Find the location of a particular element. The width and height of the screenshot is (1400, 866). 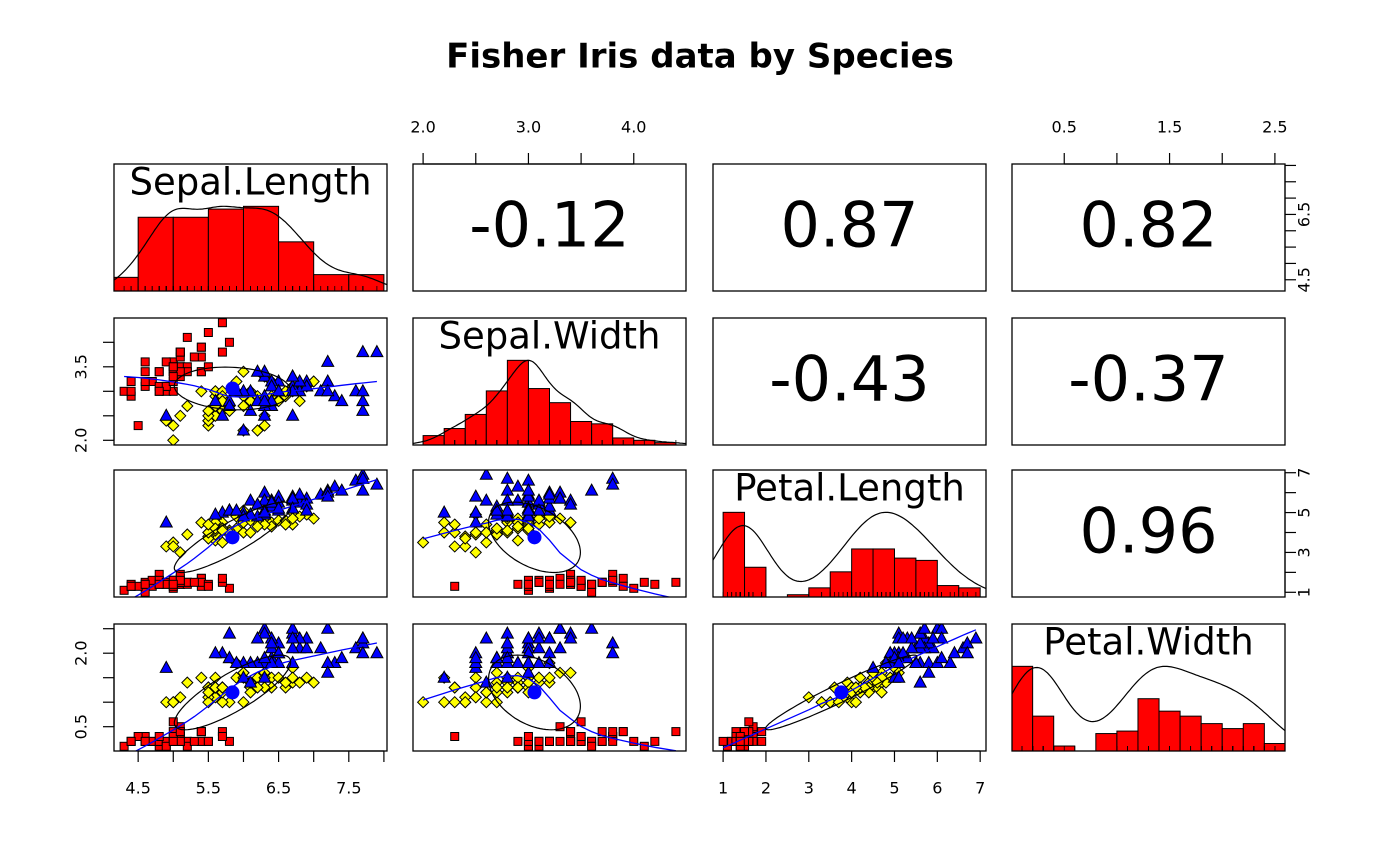

tick-label: 2.0 is located at coordinates (81, 652).